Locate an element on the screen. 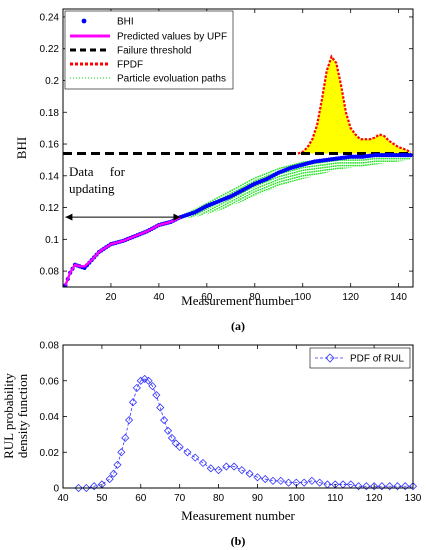 The width and height of the screenshot is (426, 550). annotation-text-line2: updating is located at coordinates (92, 188).